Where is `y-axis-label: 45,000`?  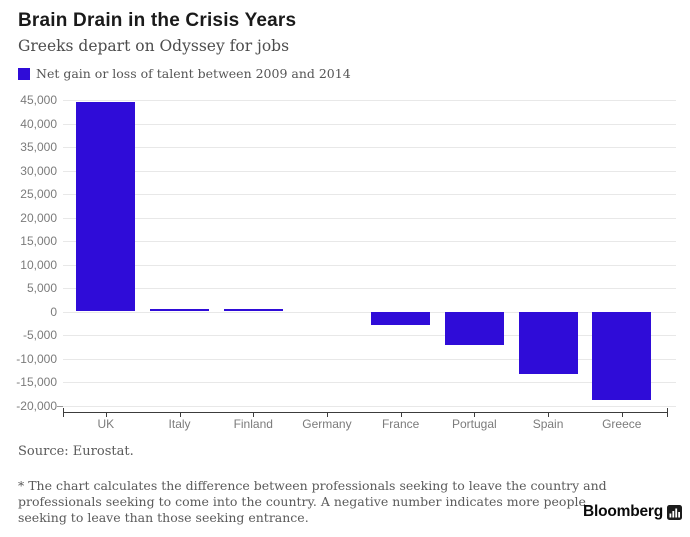
y-axis-label: 45,000 is located at coordinates (38, 100).